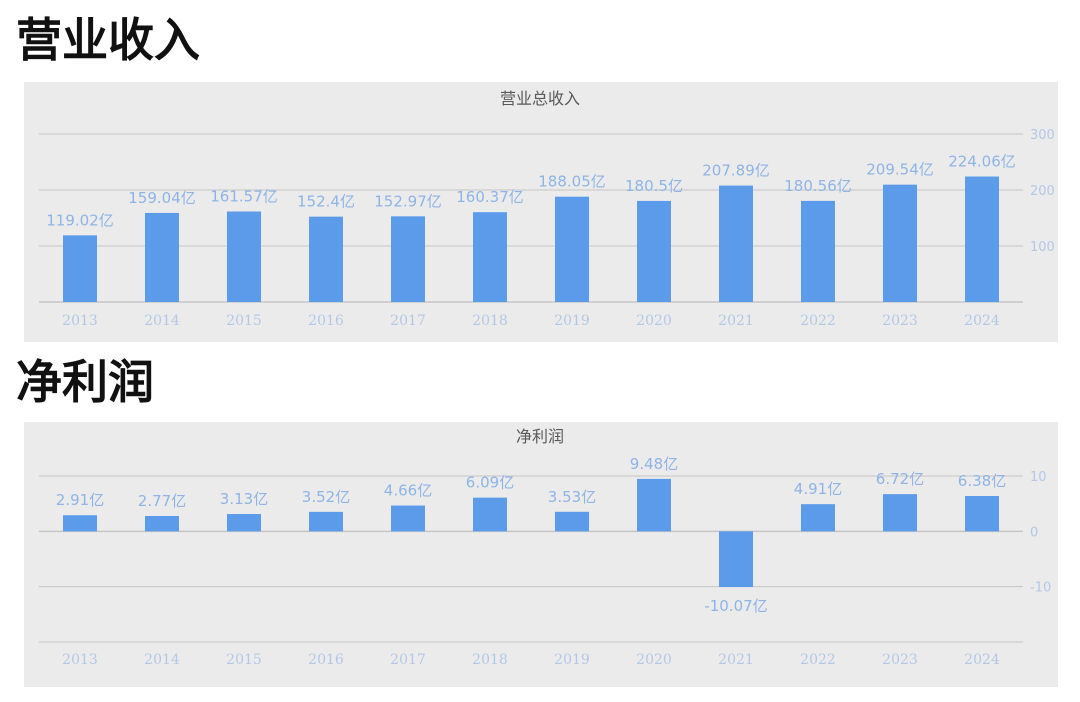  What do you see at coordinates (244, 499) in the screenshot?
I see `data-label: 3.13亿` at bounding box center [244, 499].